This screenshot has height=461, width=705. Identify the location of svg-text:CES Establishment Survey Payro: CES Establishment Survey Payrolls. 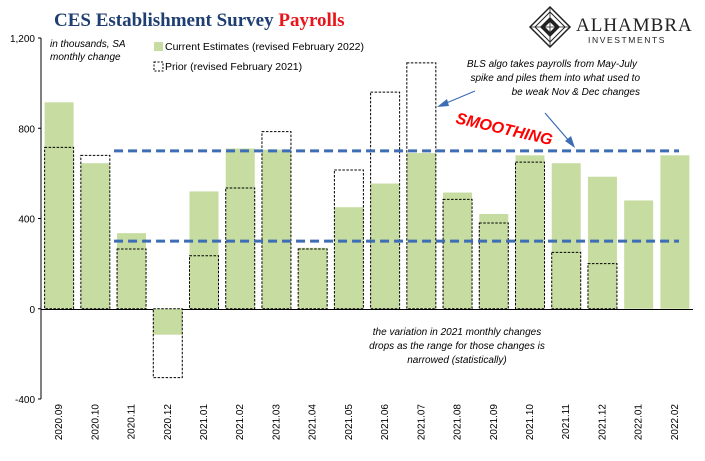
(199, 20).